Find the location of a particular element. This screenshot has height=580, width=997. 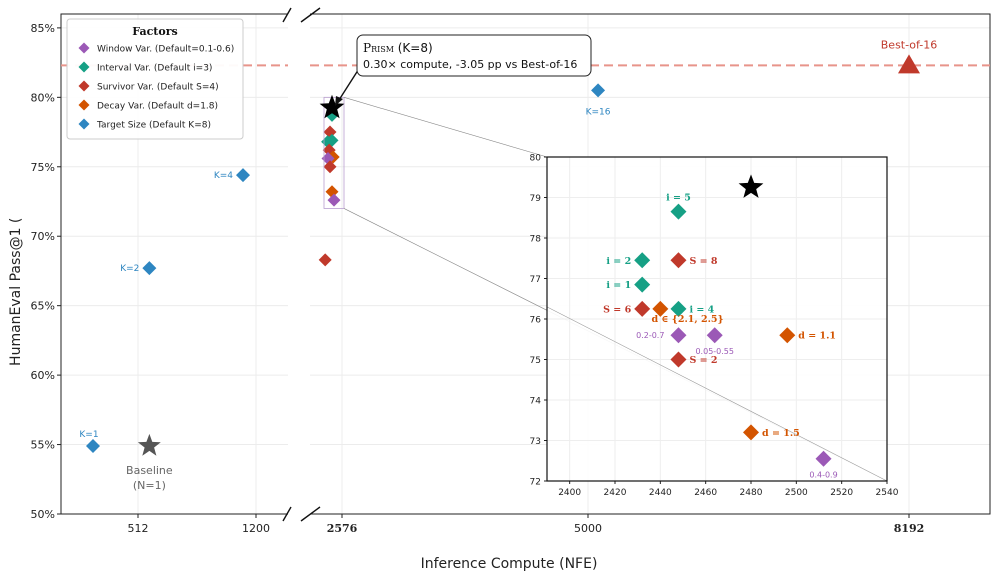

prism-star is located at coordinates (332, 106).